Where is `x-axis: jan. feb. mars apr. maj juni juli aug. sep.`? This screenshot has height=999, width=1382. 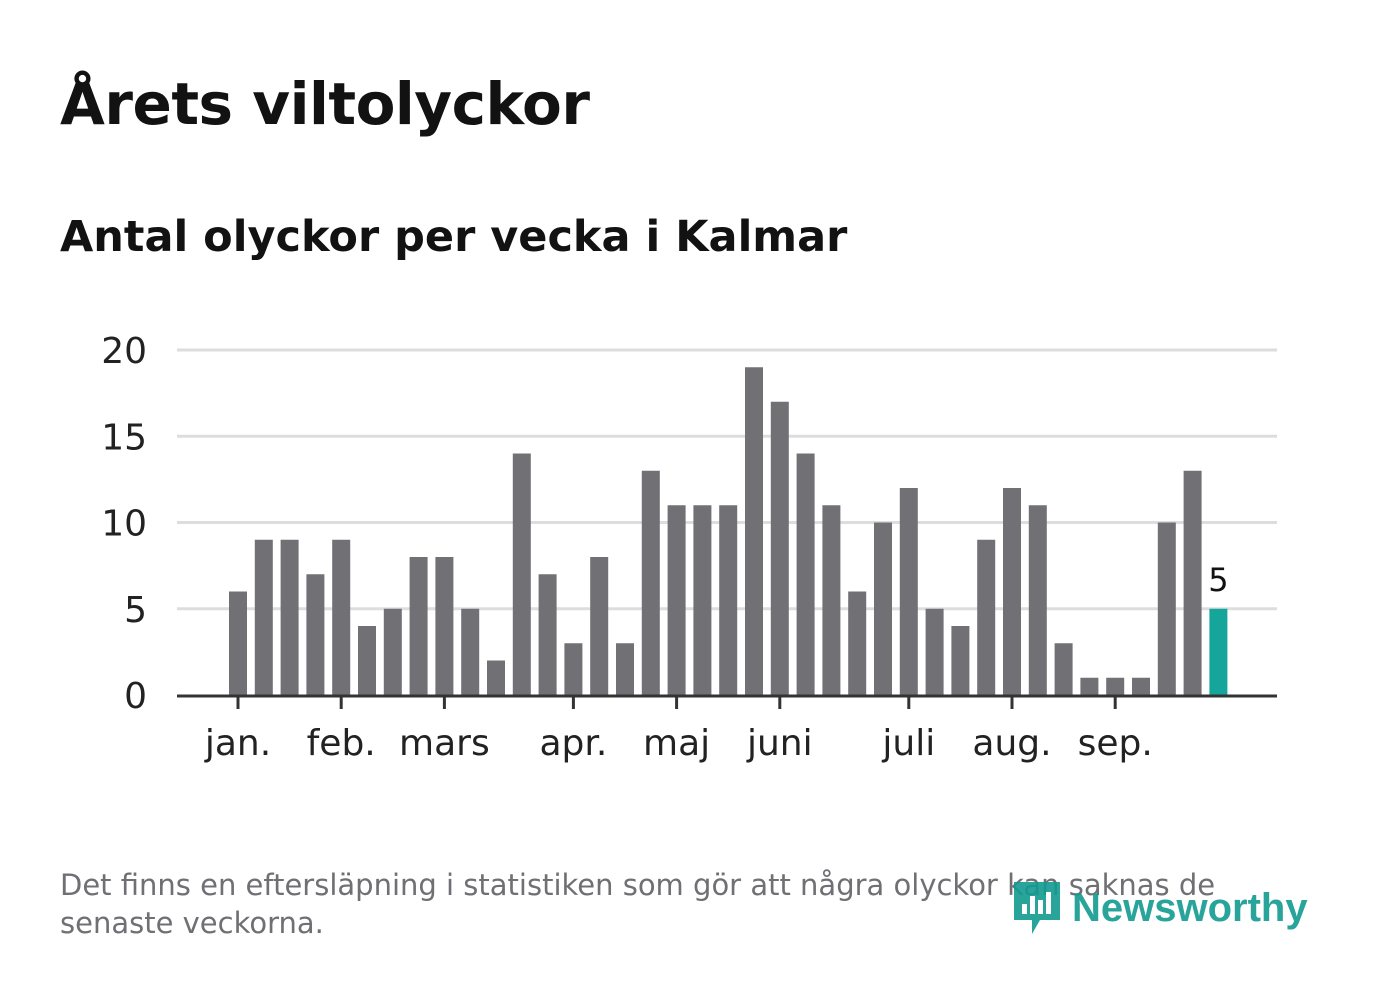
x-axis: jan. feb. mars apr. maj juni juli aug. sep. is located at coordinates (727, 729).